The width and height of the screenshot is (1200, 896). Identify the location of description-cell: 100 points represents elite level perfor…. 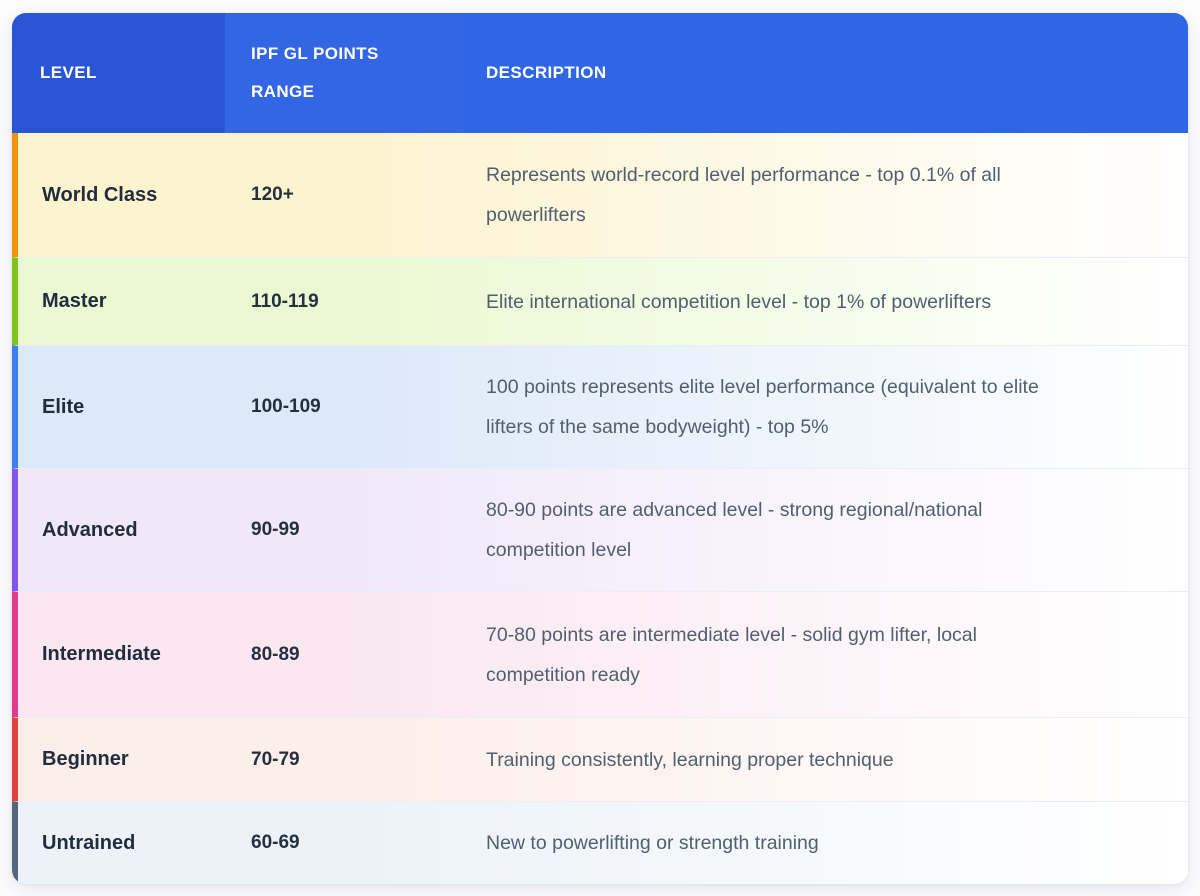
(762, 407).